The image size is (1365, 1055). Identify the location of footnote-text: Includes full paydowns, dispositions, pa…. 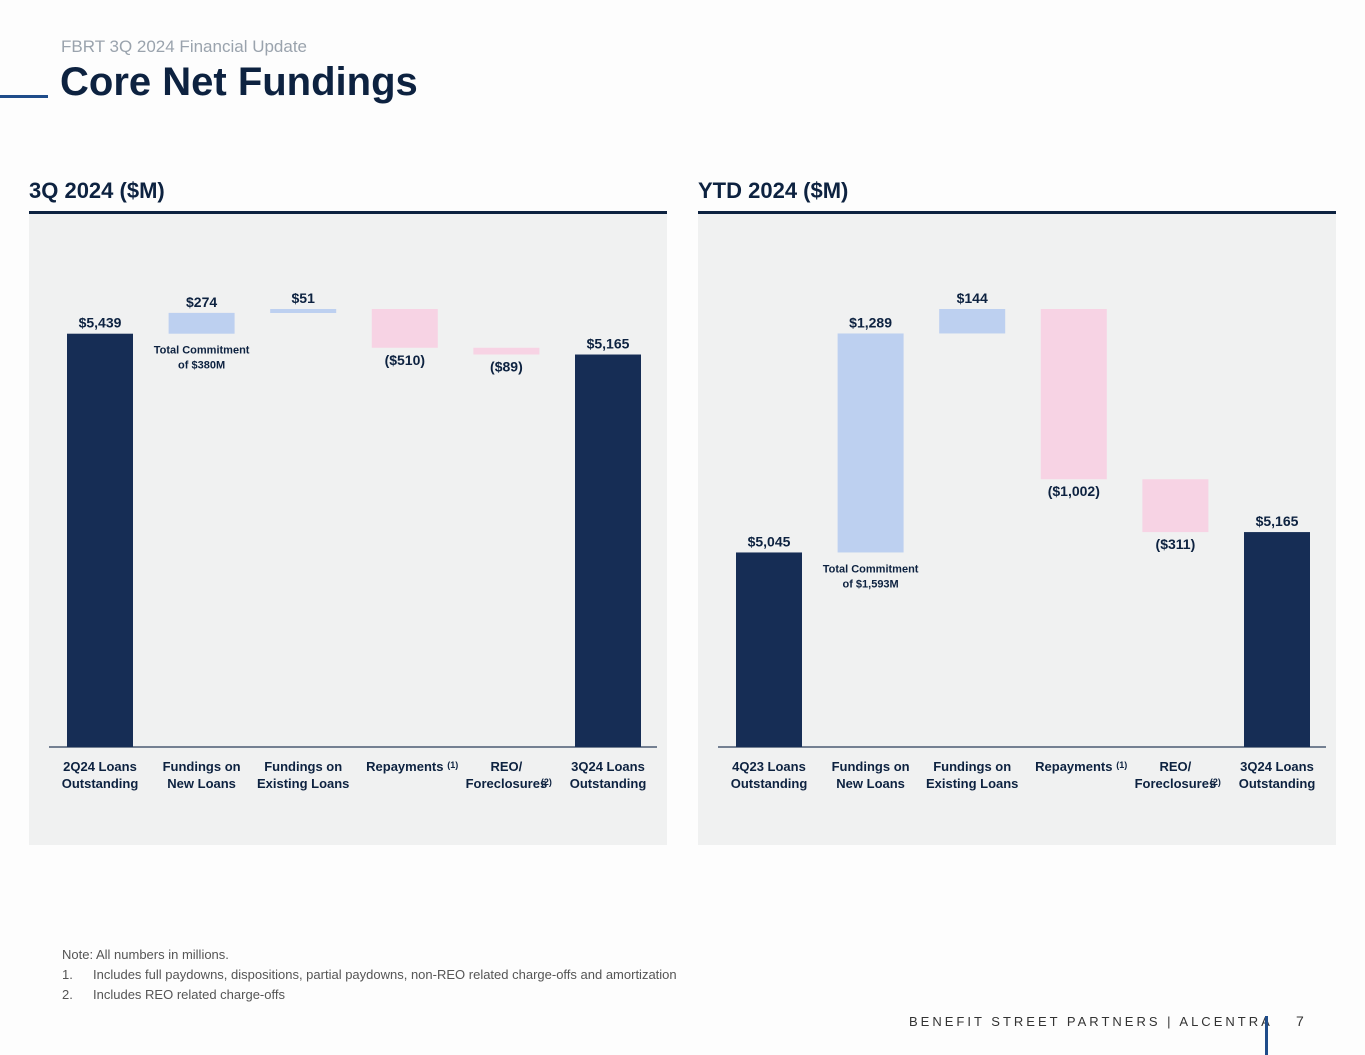
(385, 974).